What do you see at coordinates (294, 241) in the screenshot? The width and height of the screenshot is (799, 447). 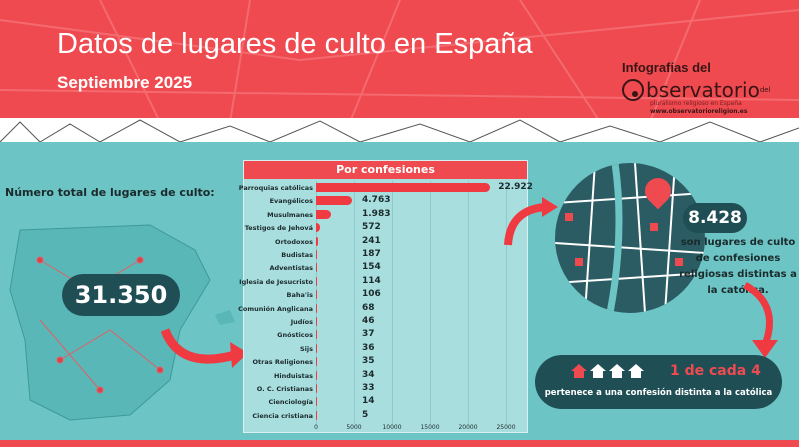 I see `category-label: Ortodoxos` at bounding box center [294, 241].